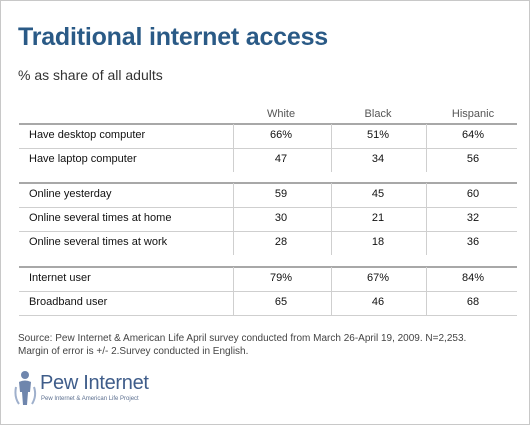  Describe the element at coordinates (473, 135) in the screenshot. I see `cell-hispanic: 64%` at that location.